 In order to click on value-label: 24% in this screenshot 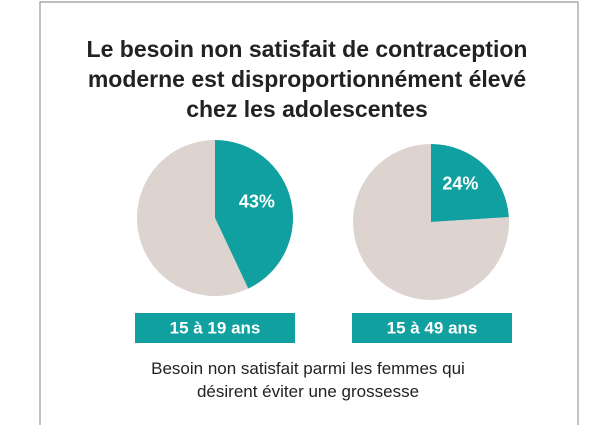, I will do `click(460, 183)`.